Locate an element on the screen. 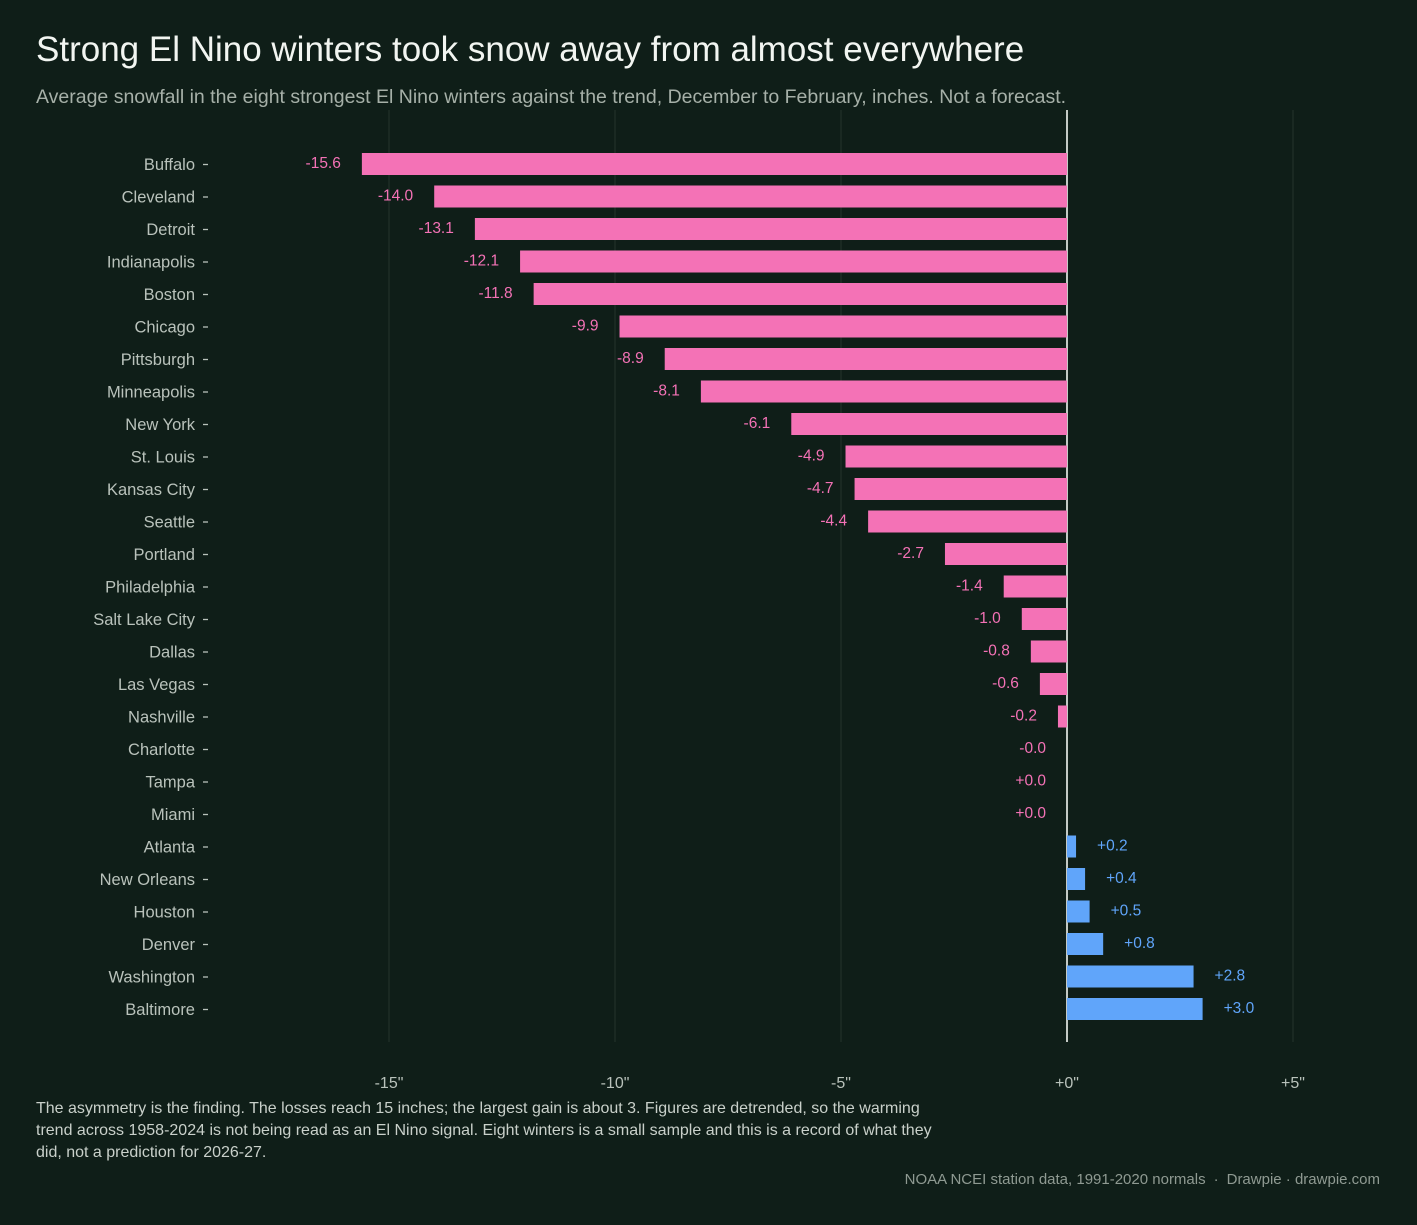 This screenshot has width=1417, height=1225. value-label: -9.9 is located at coordinates (585, 326).